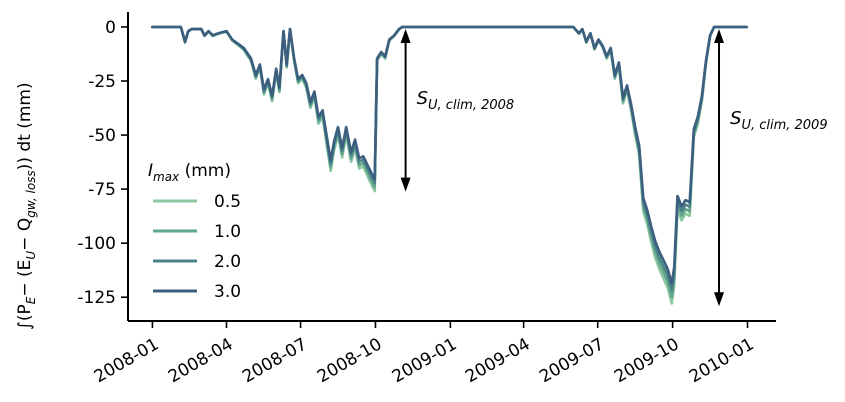 The width and height of the screenshot is (845, 402). I want to click on annotation-label: SU, clim, 2009, so click(779, 120).